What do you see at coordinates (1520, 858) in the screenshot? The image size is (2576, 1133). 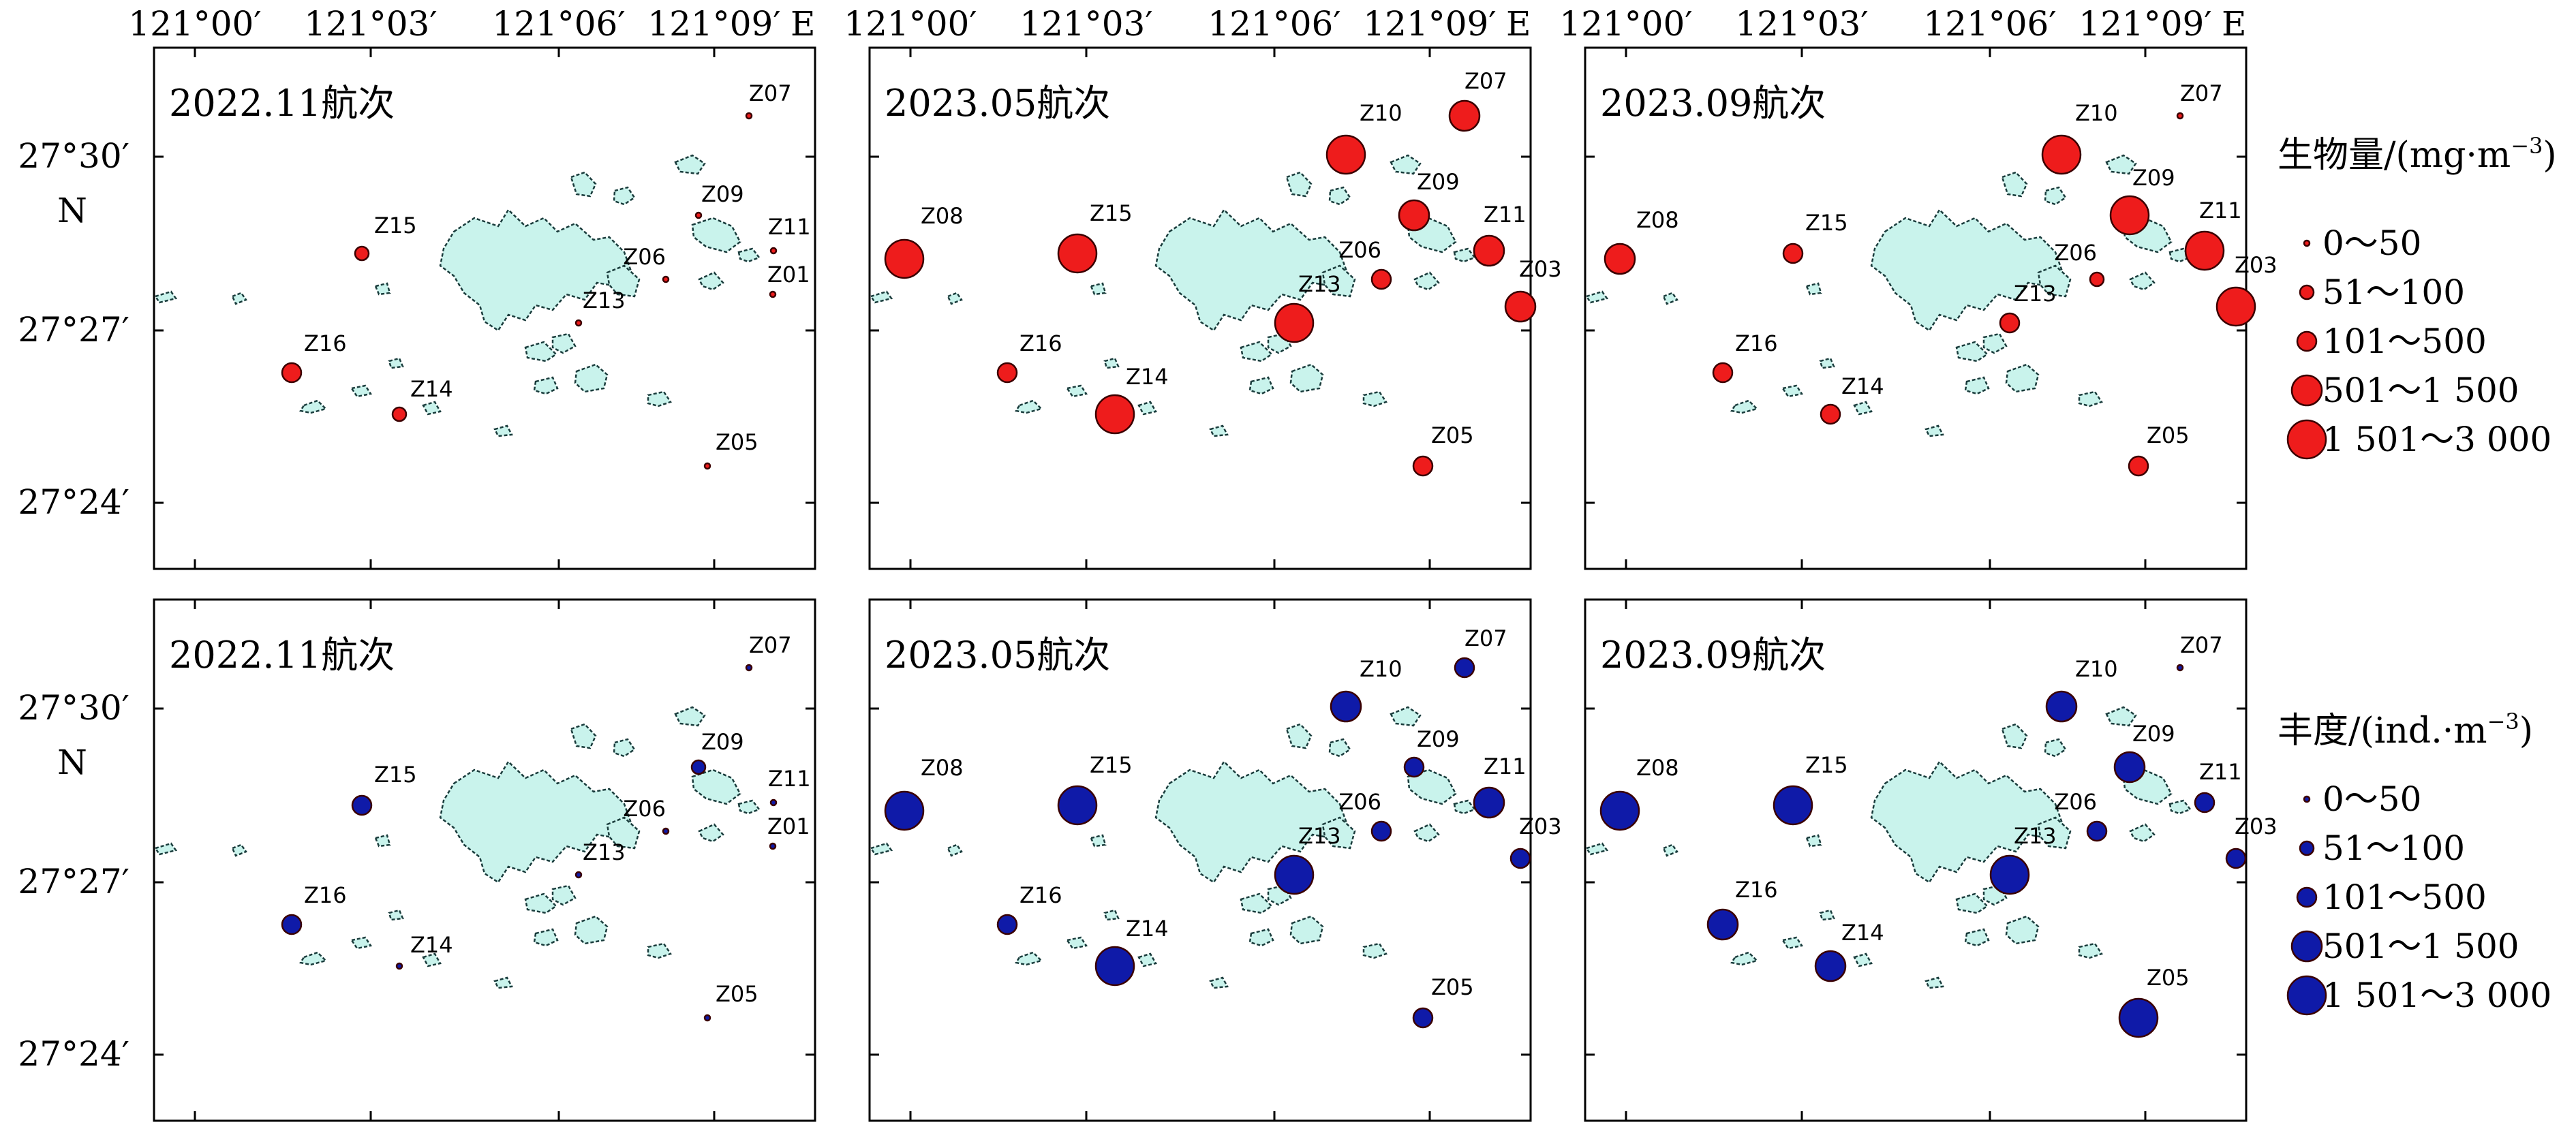 I see `station-z03-marker` at bounding box center [1520, 858].